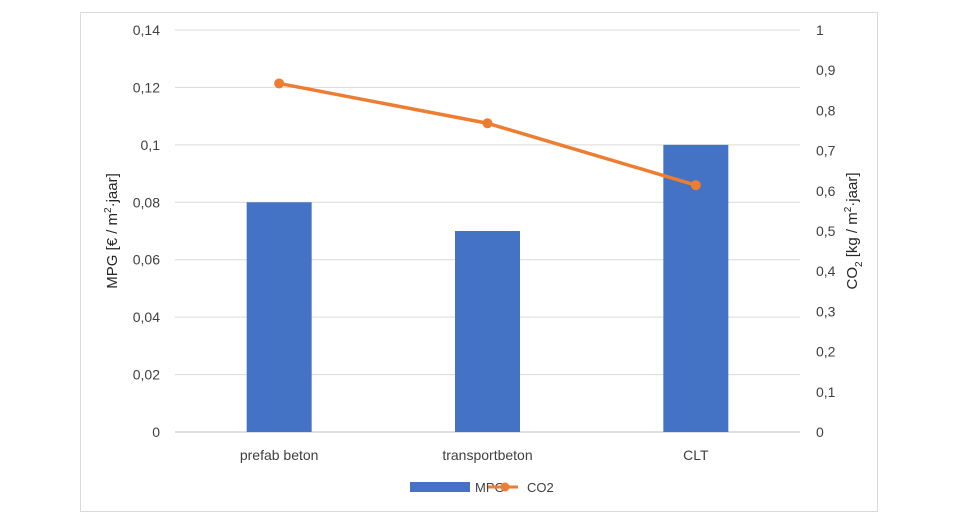  What do you see at coordinates (151, 145) in the screenshot?
I see `left-tick-label: 0,1` at bounding box center [151, 145].